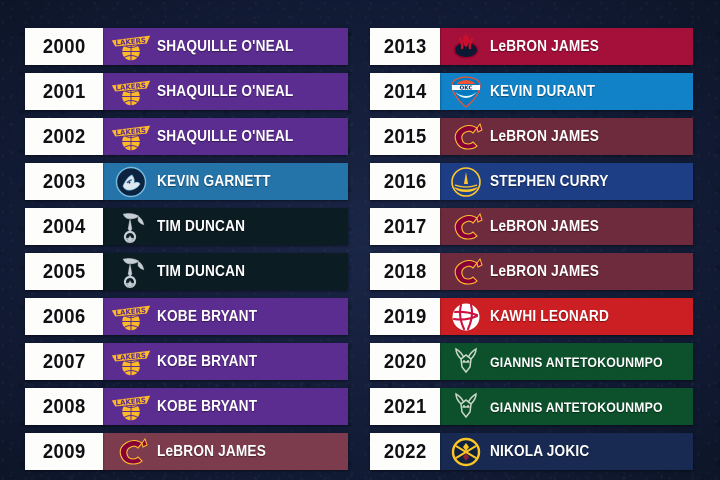 This screenshot has width=720, height=480. I want to click on year-label: 2017, so click(405, 226).